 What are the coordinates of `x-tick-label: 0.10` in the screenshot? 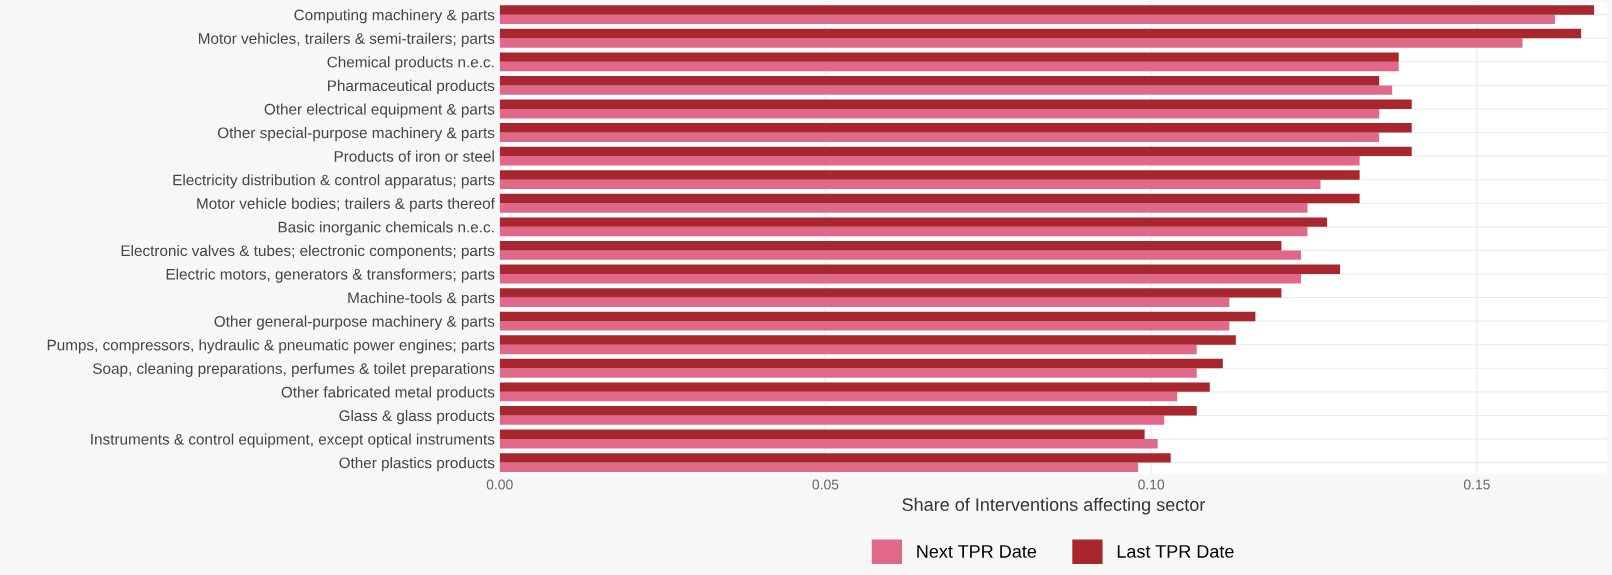 It's located at (1151, 484).